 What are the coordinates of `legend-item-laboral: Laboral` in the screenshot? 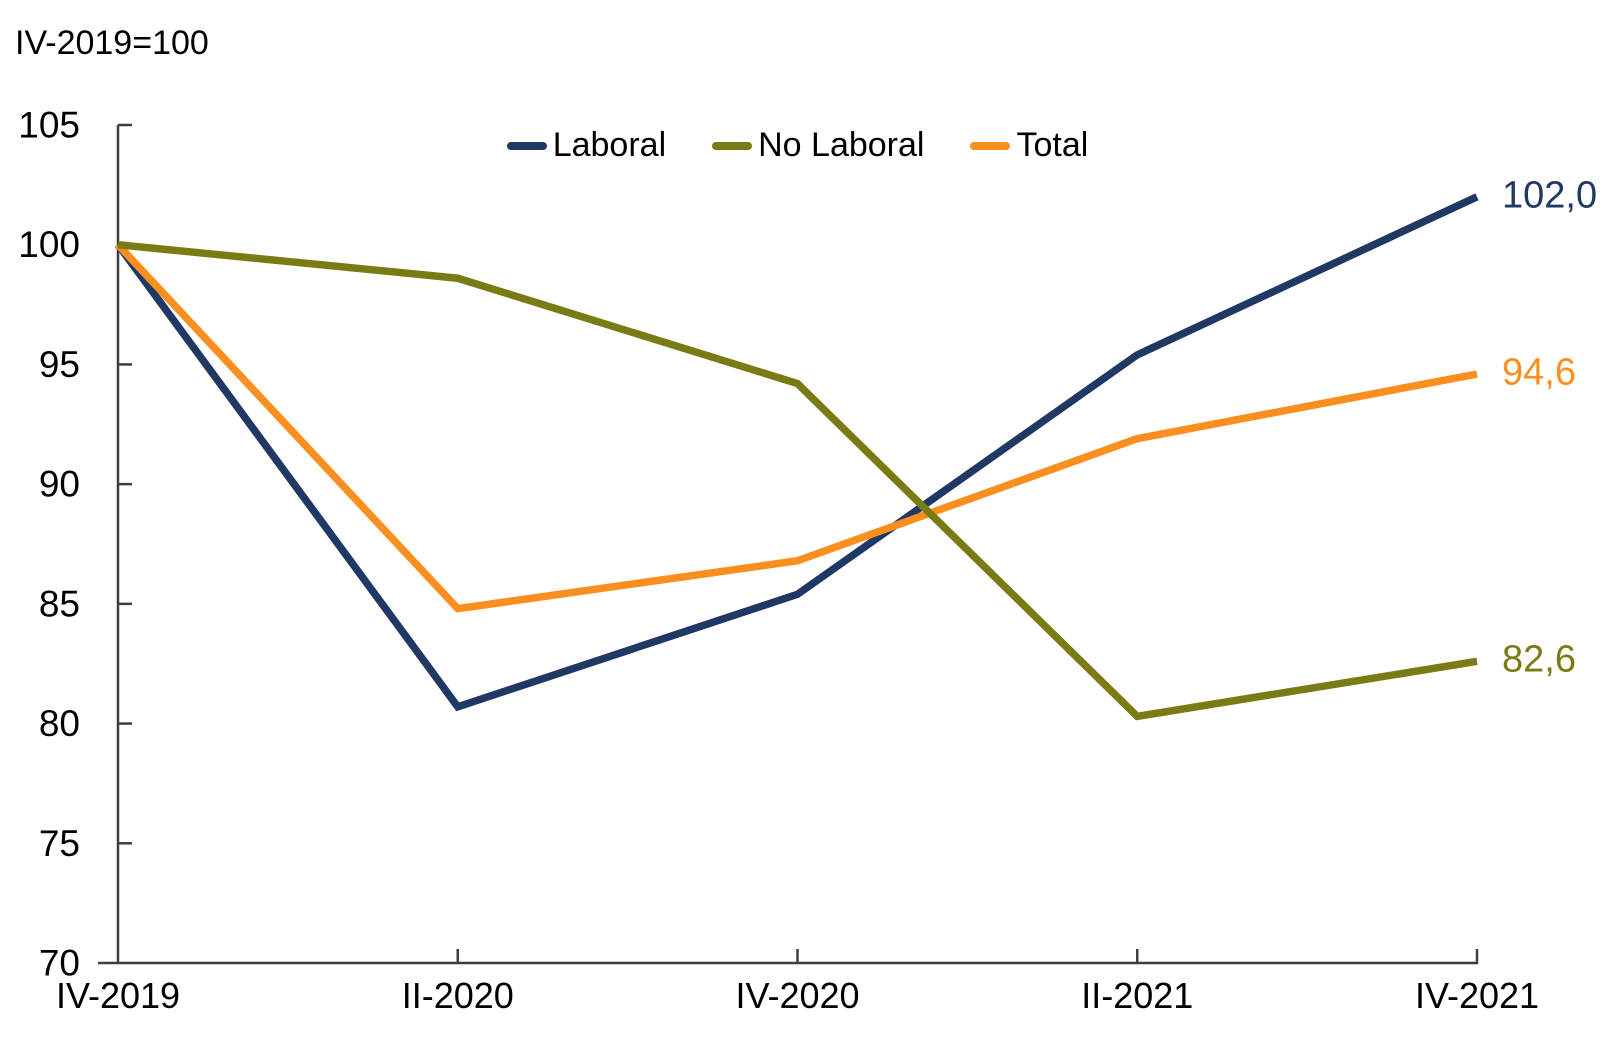 It's located at (586, 145).